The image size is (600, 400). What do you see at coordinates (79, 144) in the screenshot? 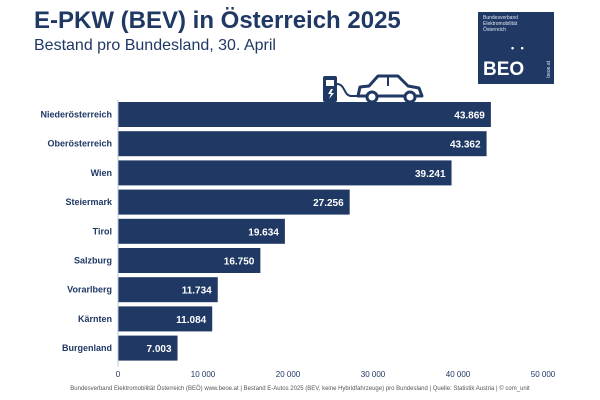
I see `category-label: Oberösterreich` at bounding box center [79, 144].